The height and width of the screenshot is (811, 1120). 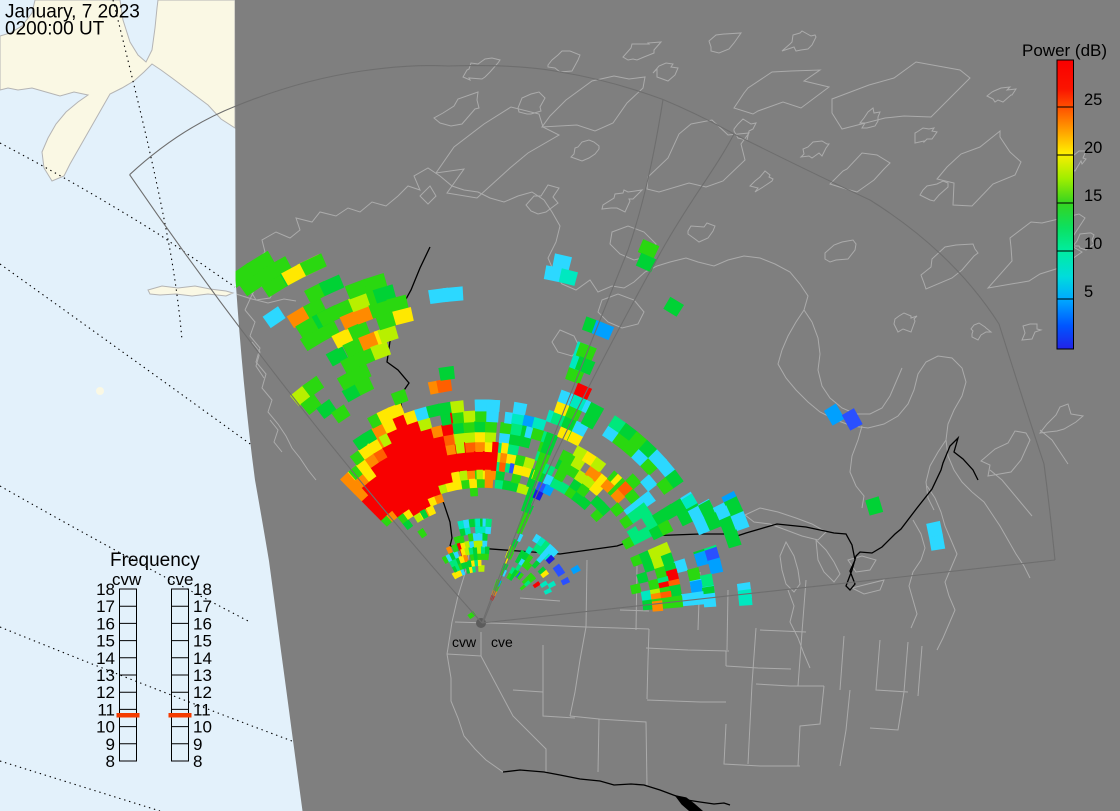 What do you see at coordinates (1093, 100) in the screenshot?
I see `svg-text: 25` at bounding box center [1093, 100].